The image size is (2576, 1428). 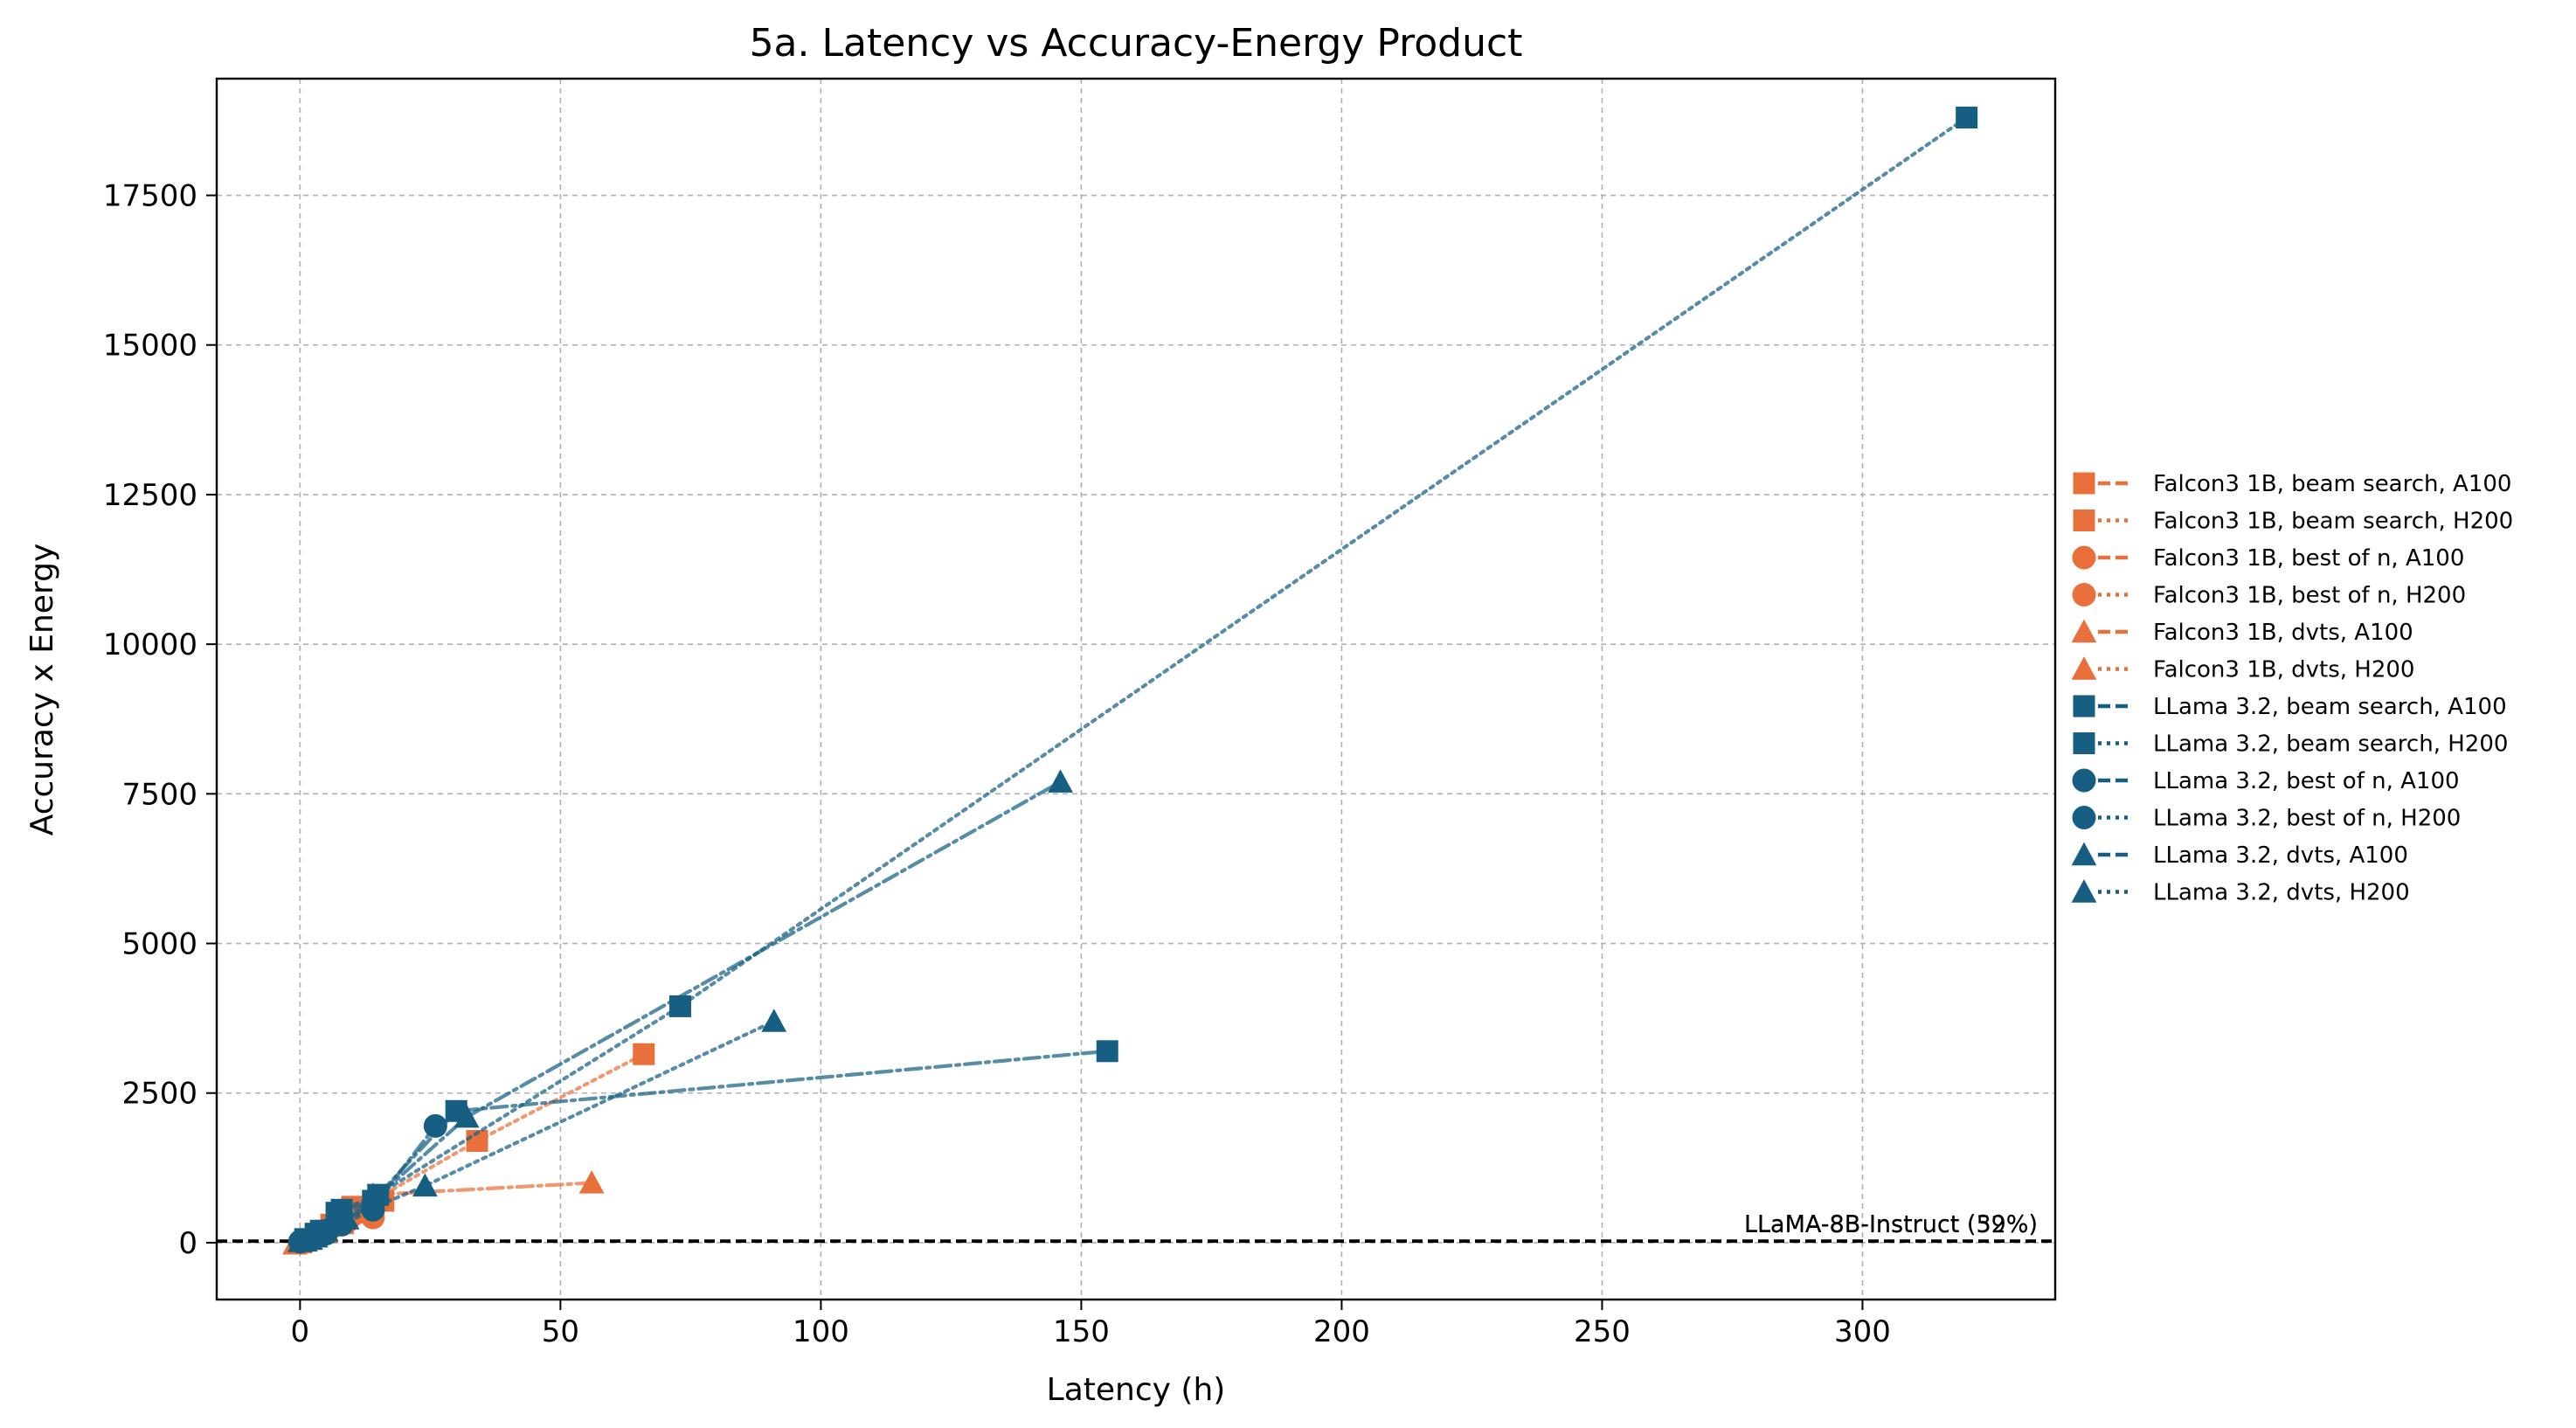 I want to click on legend-entry: LLama 3.2, dvts, A100, so click(x=2239, y=855).